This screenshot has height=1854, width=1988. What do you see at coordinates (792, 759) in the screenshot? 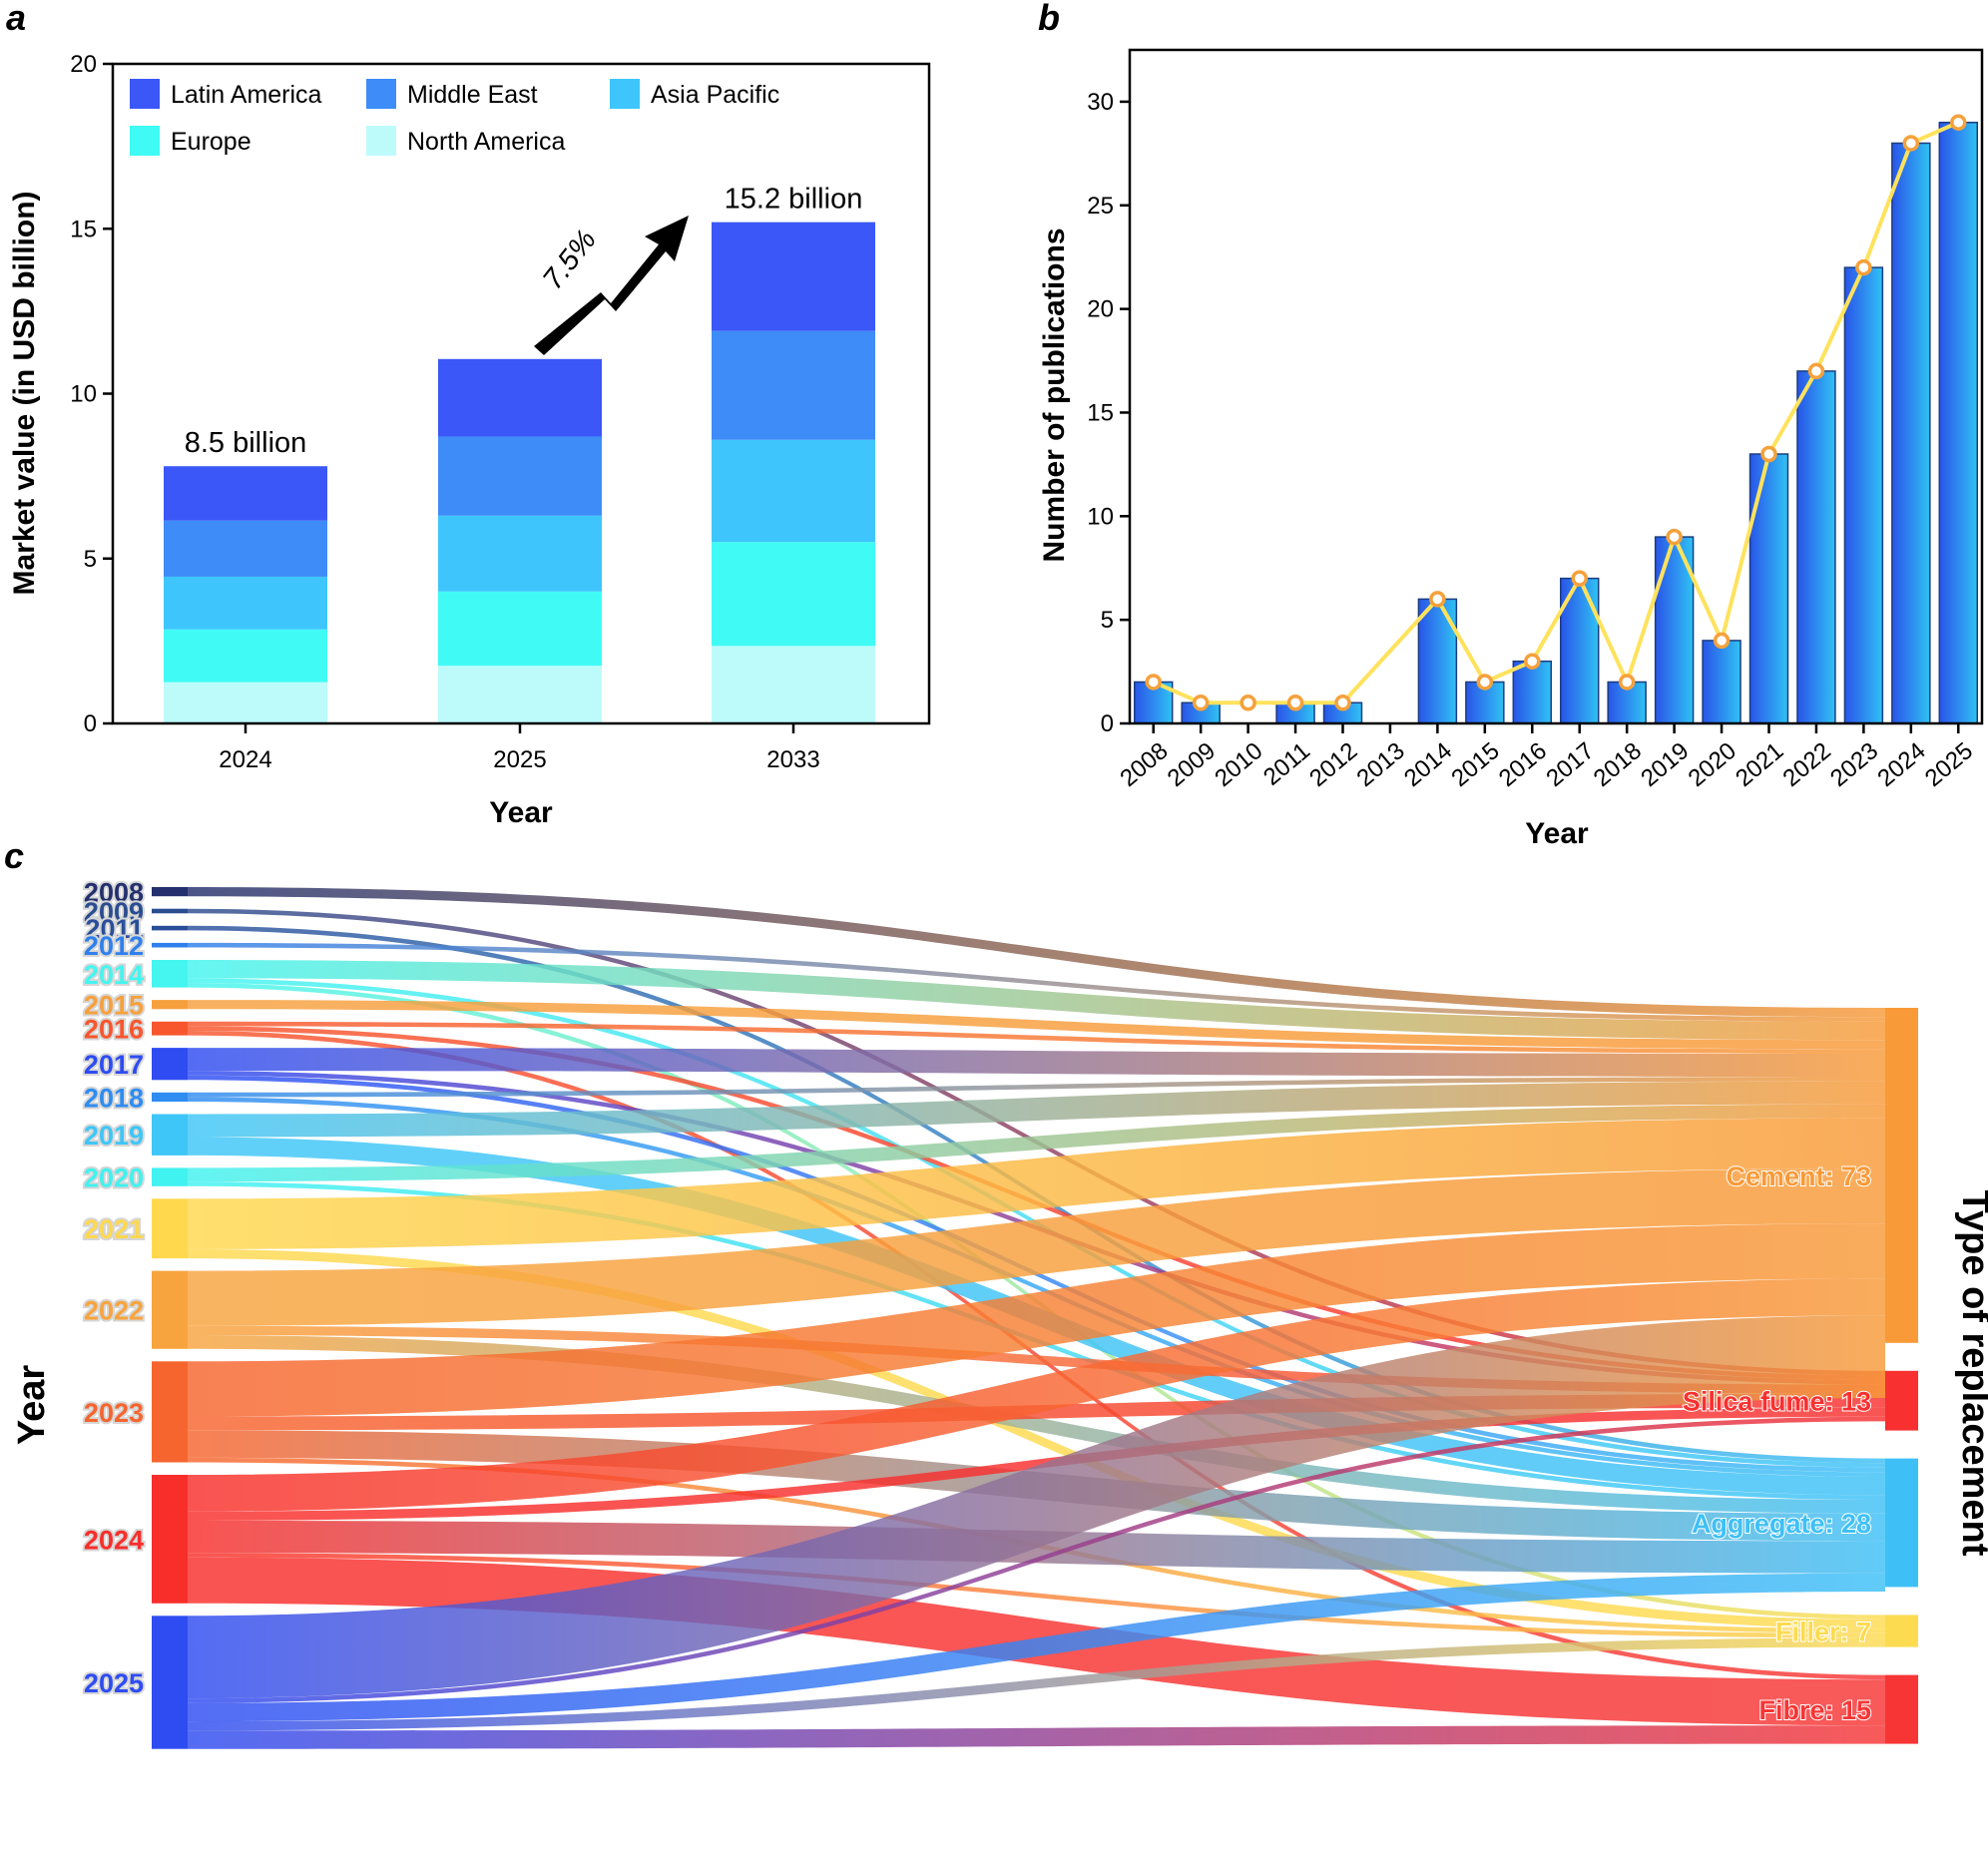
I see `x-tick-label: 2033` at bounding box center [792, 759].